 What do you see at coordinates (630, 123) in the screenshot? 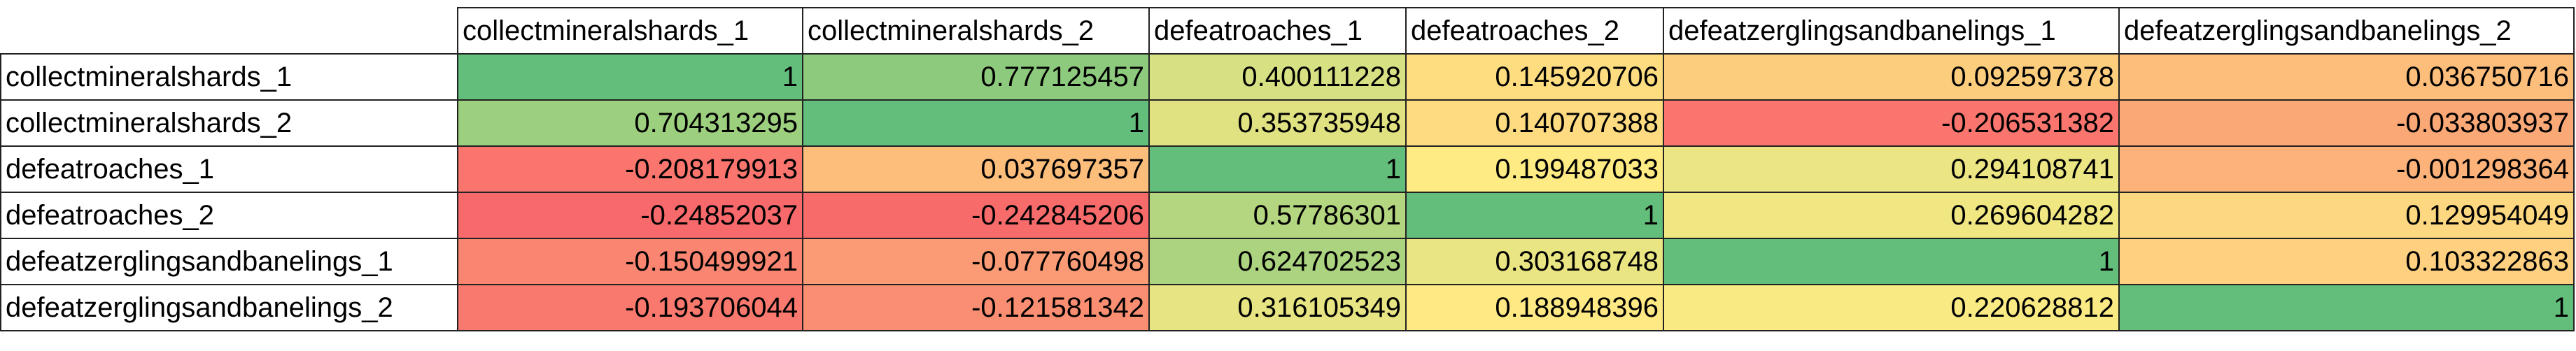
I see `value-cell: 0.704313295` at bounding box center [630, 123].